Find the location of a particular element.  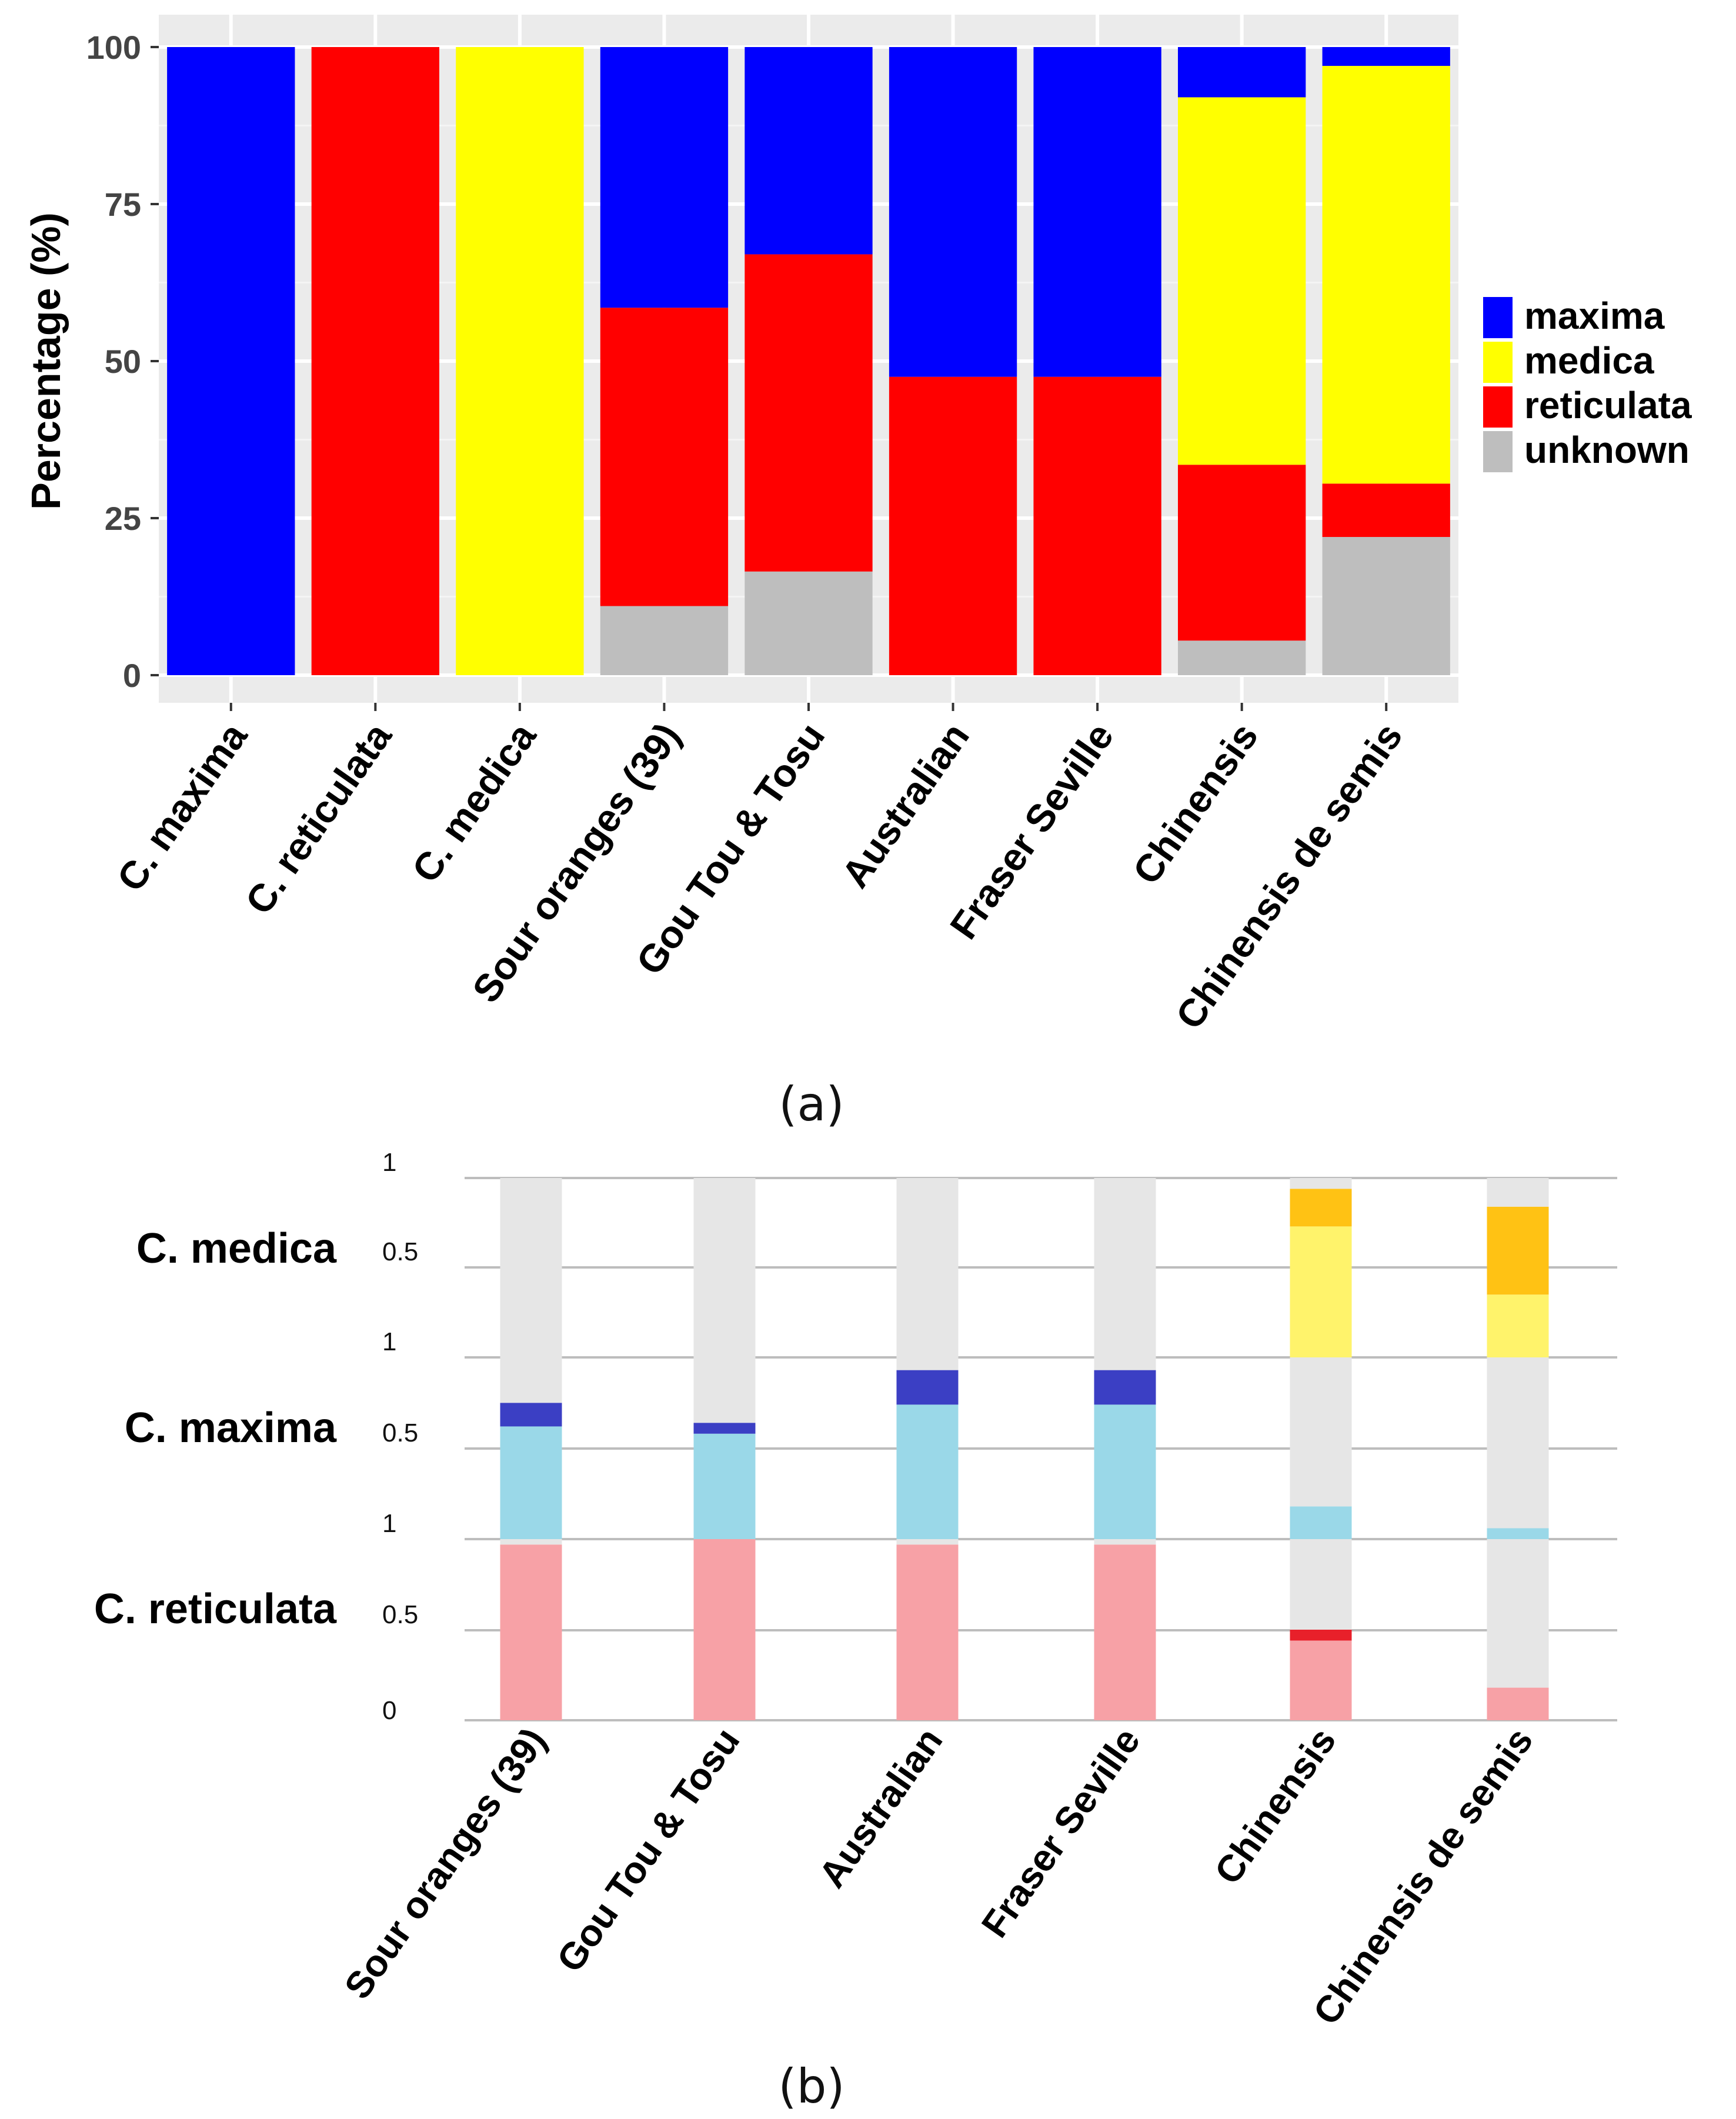

bar-reticulata-gou-tou-tosu is located at coordinates (809, 413).